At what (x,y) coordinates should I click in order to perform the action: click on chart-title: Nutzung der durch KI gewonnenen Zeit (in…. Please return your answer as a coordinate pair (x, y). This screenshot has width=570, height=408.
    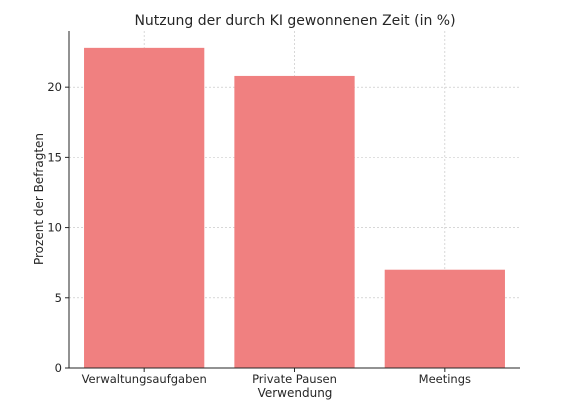
    Looking at the image, I should click on (294, 21).